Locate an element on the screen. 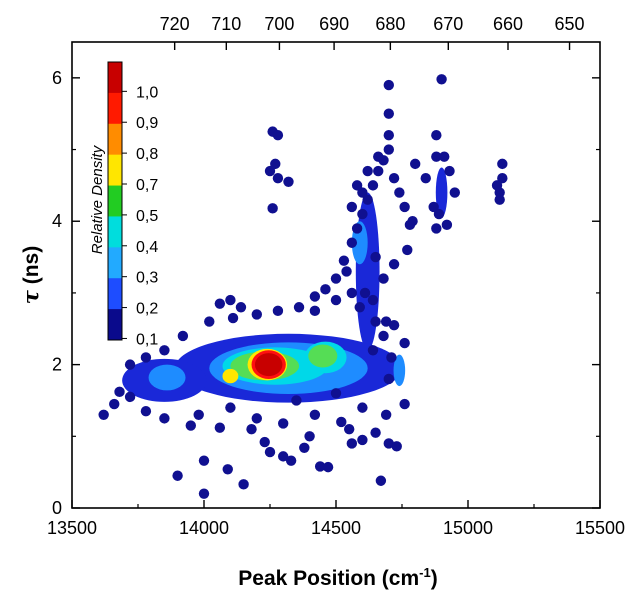  colorbar-label: 1,0 is located at coordinates (147, 92).